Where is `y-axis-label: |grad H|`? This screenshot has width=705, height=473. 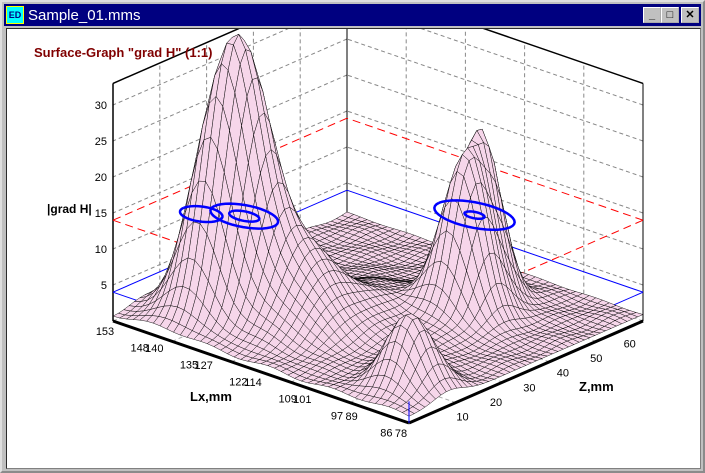 y-axis-label: |grad H| is located at coordinates (69, 209).